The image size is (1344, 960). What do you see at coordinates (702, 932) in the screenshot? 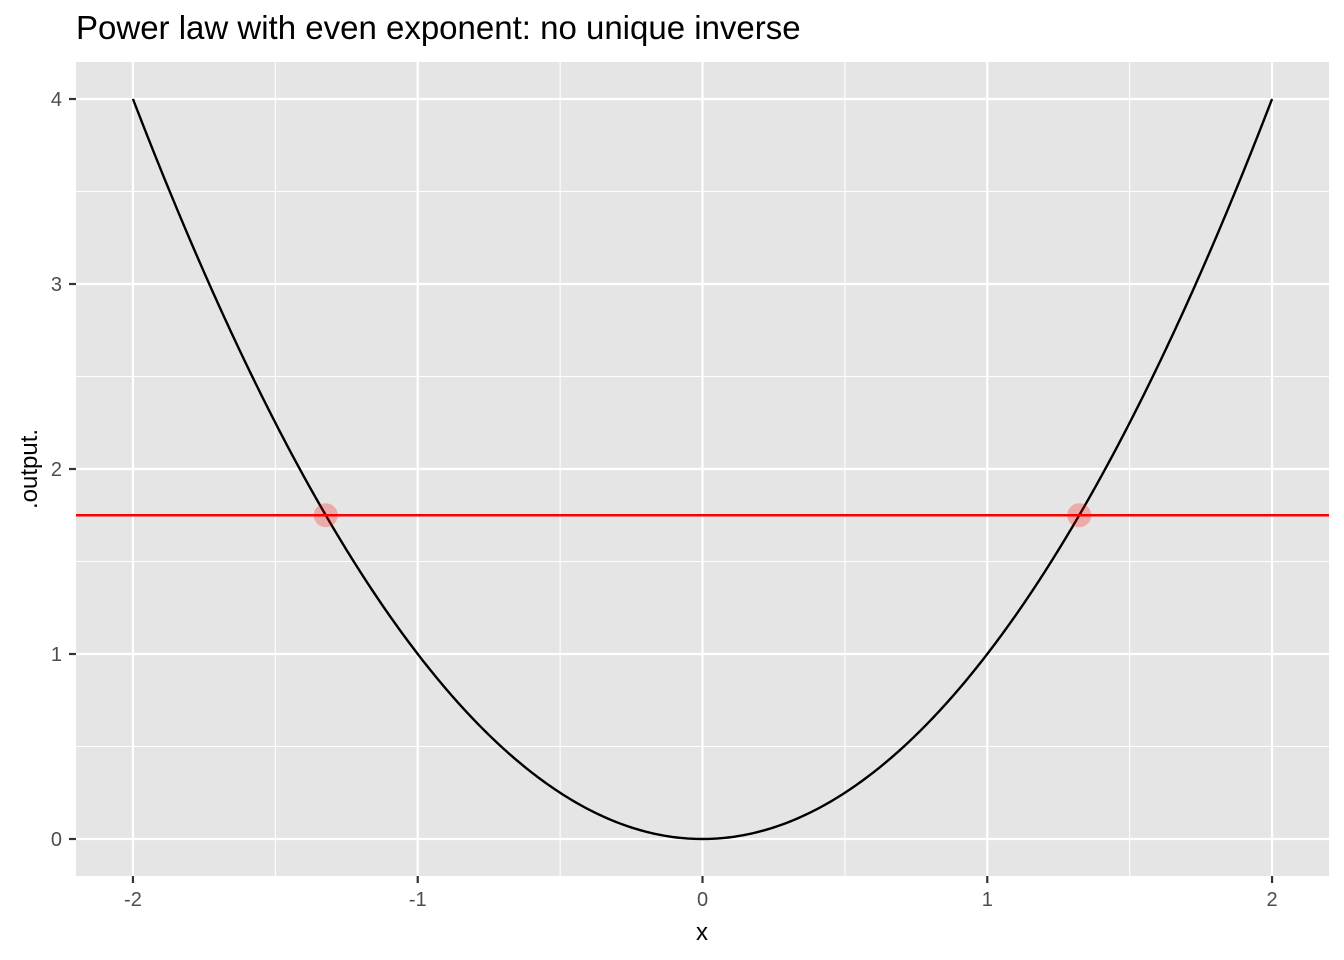
I see `x-axis-title: x` at bounding box center [702, 932].